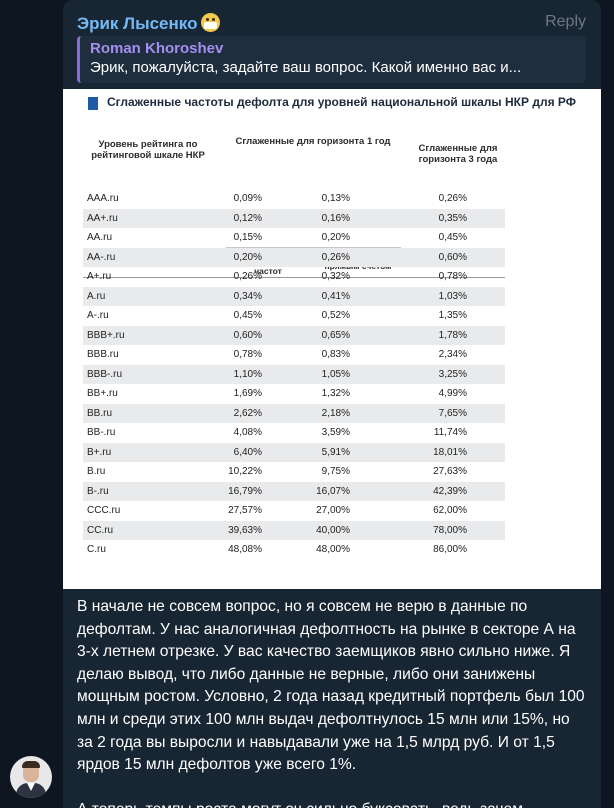 The height and width of the screenshot is (808, 614). Describe the element at coordinates (102, 218) in the screenshot. I see `rating-cell: AA+.ru` at that location.